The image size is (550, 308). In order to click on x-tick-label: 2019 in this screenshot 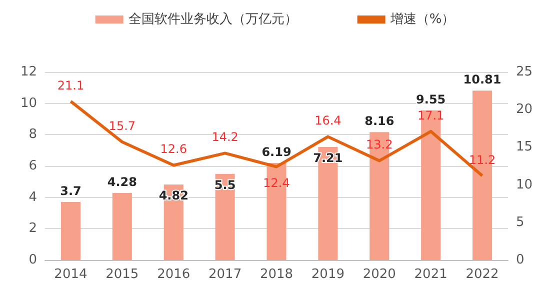, I will do `click(327, 274)`.